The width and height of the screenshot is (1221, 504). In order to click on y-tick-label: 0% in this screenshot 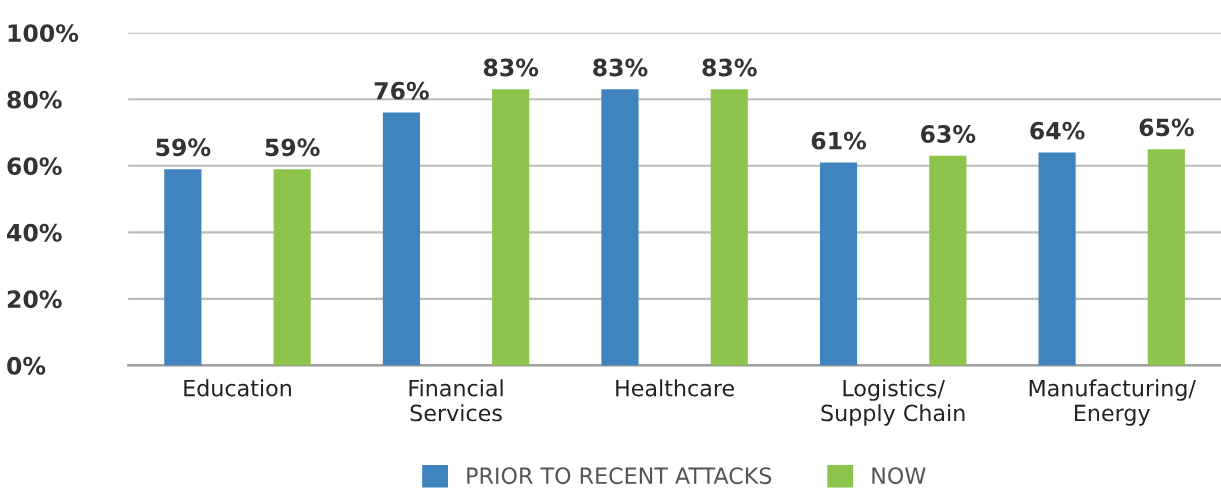, I will do `click(26, 365)`.